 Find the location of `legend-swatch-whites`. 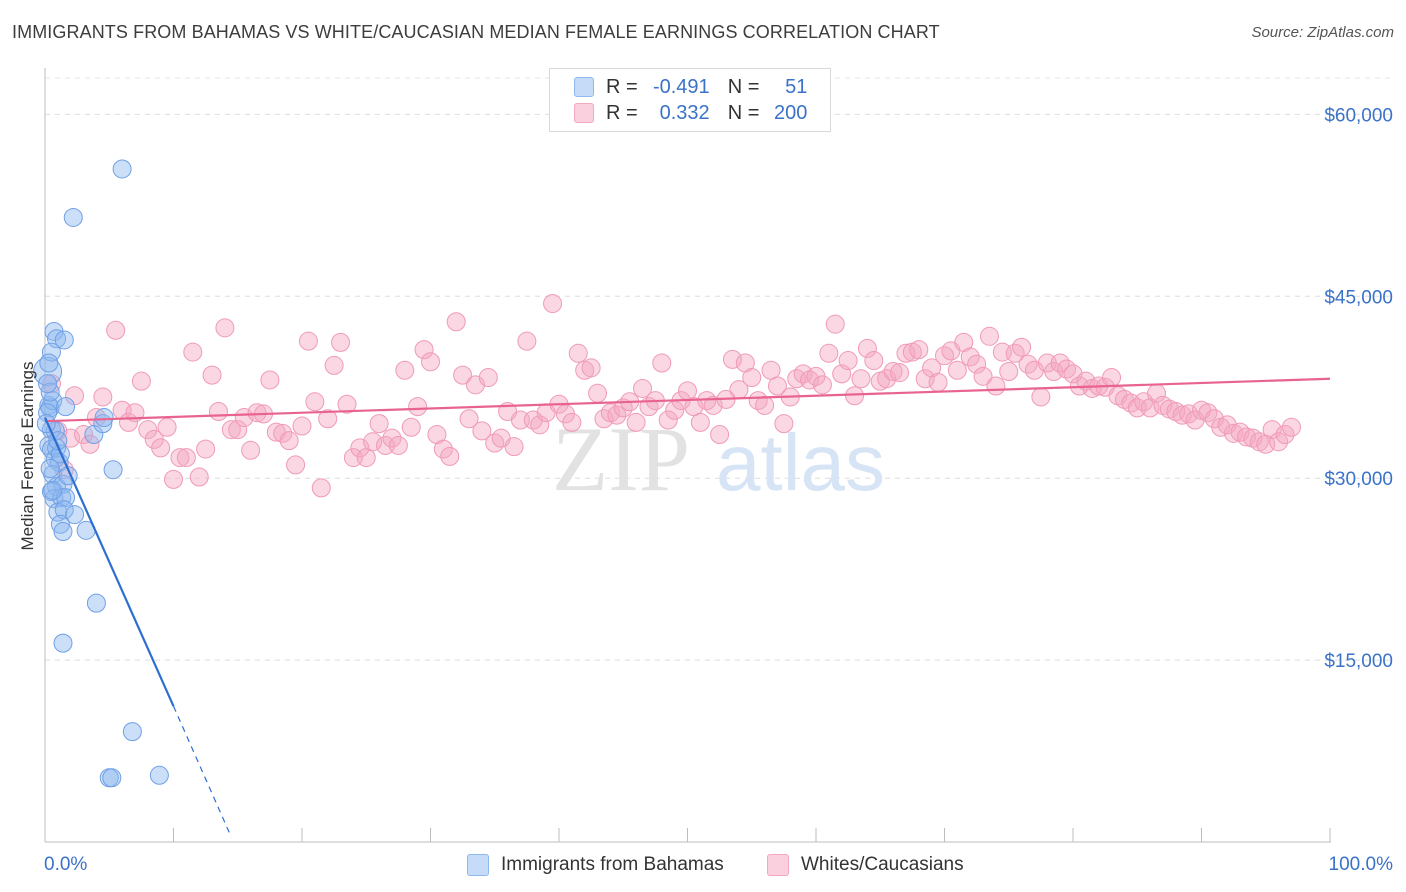

legend-swatch-whites is located at coordinates (584, 113).